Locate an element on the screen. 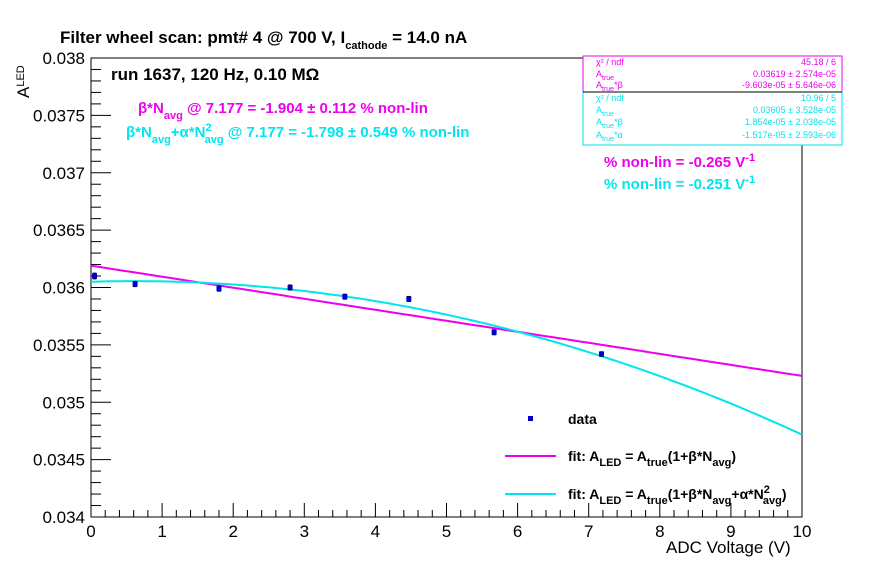 The image size is (896, 572). svg-text: 10.96 / 5 is located at coordinates (818, 98).